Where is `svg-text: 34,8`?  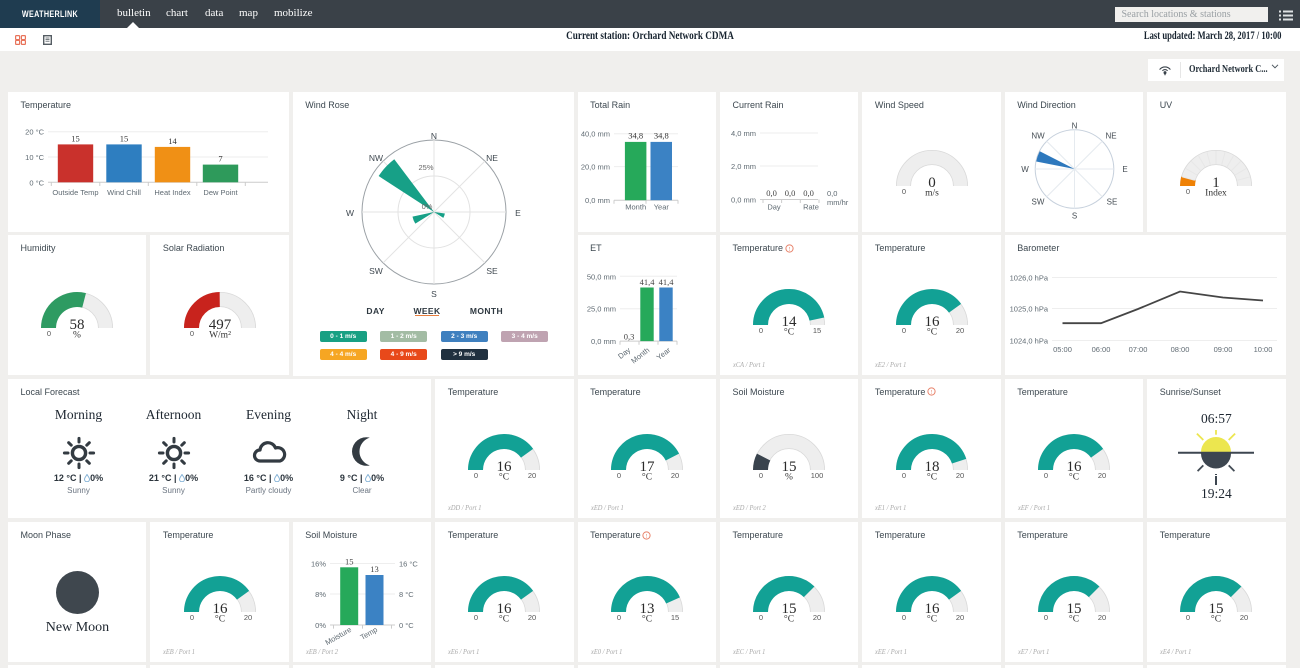 svg-text: 34,8 is located at coordinates (635, 136).